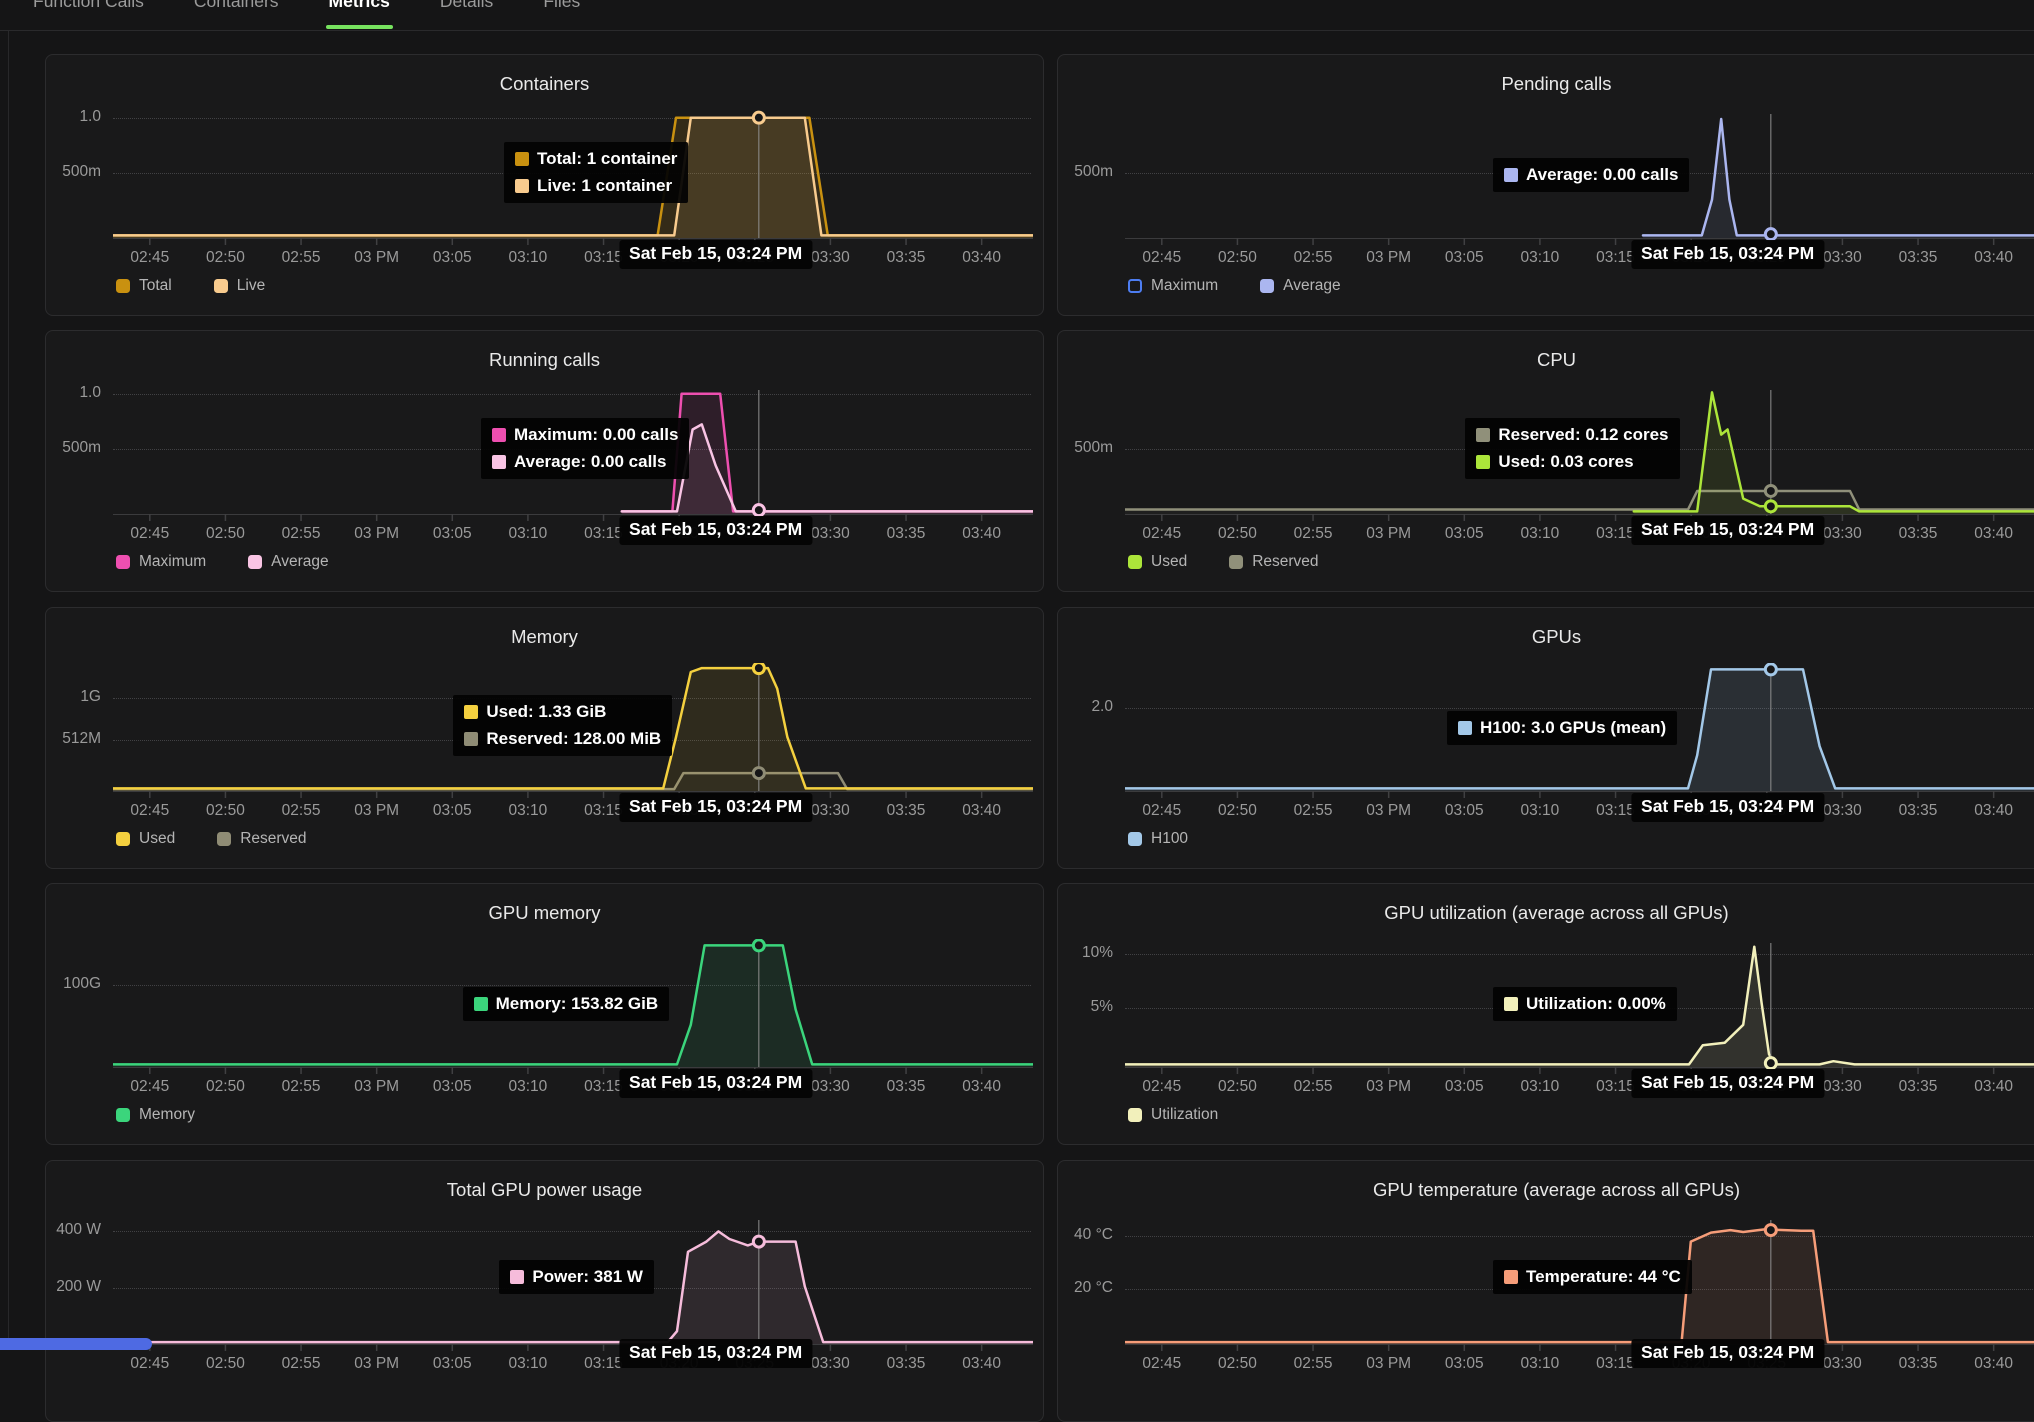  I want to click on tooltip-value-text: Reserved: 0.12 cores, so click(1583, 434).